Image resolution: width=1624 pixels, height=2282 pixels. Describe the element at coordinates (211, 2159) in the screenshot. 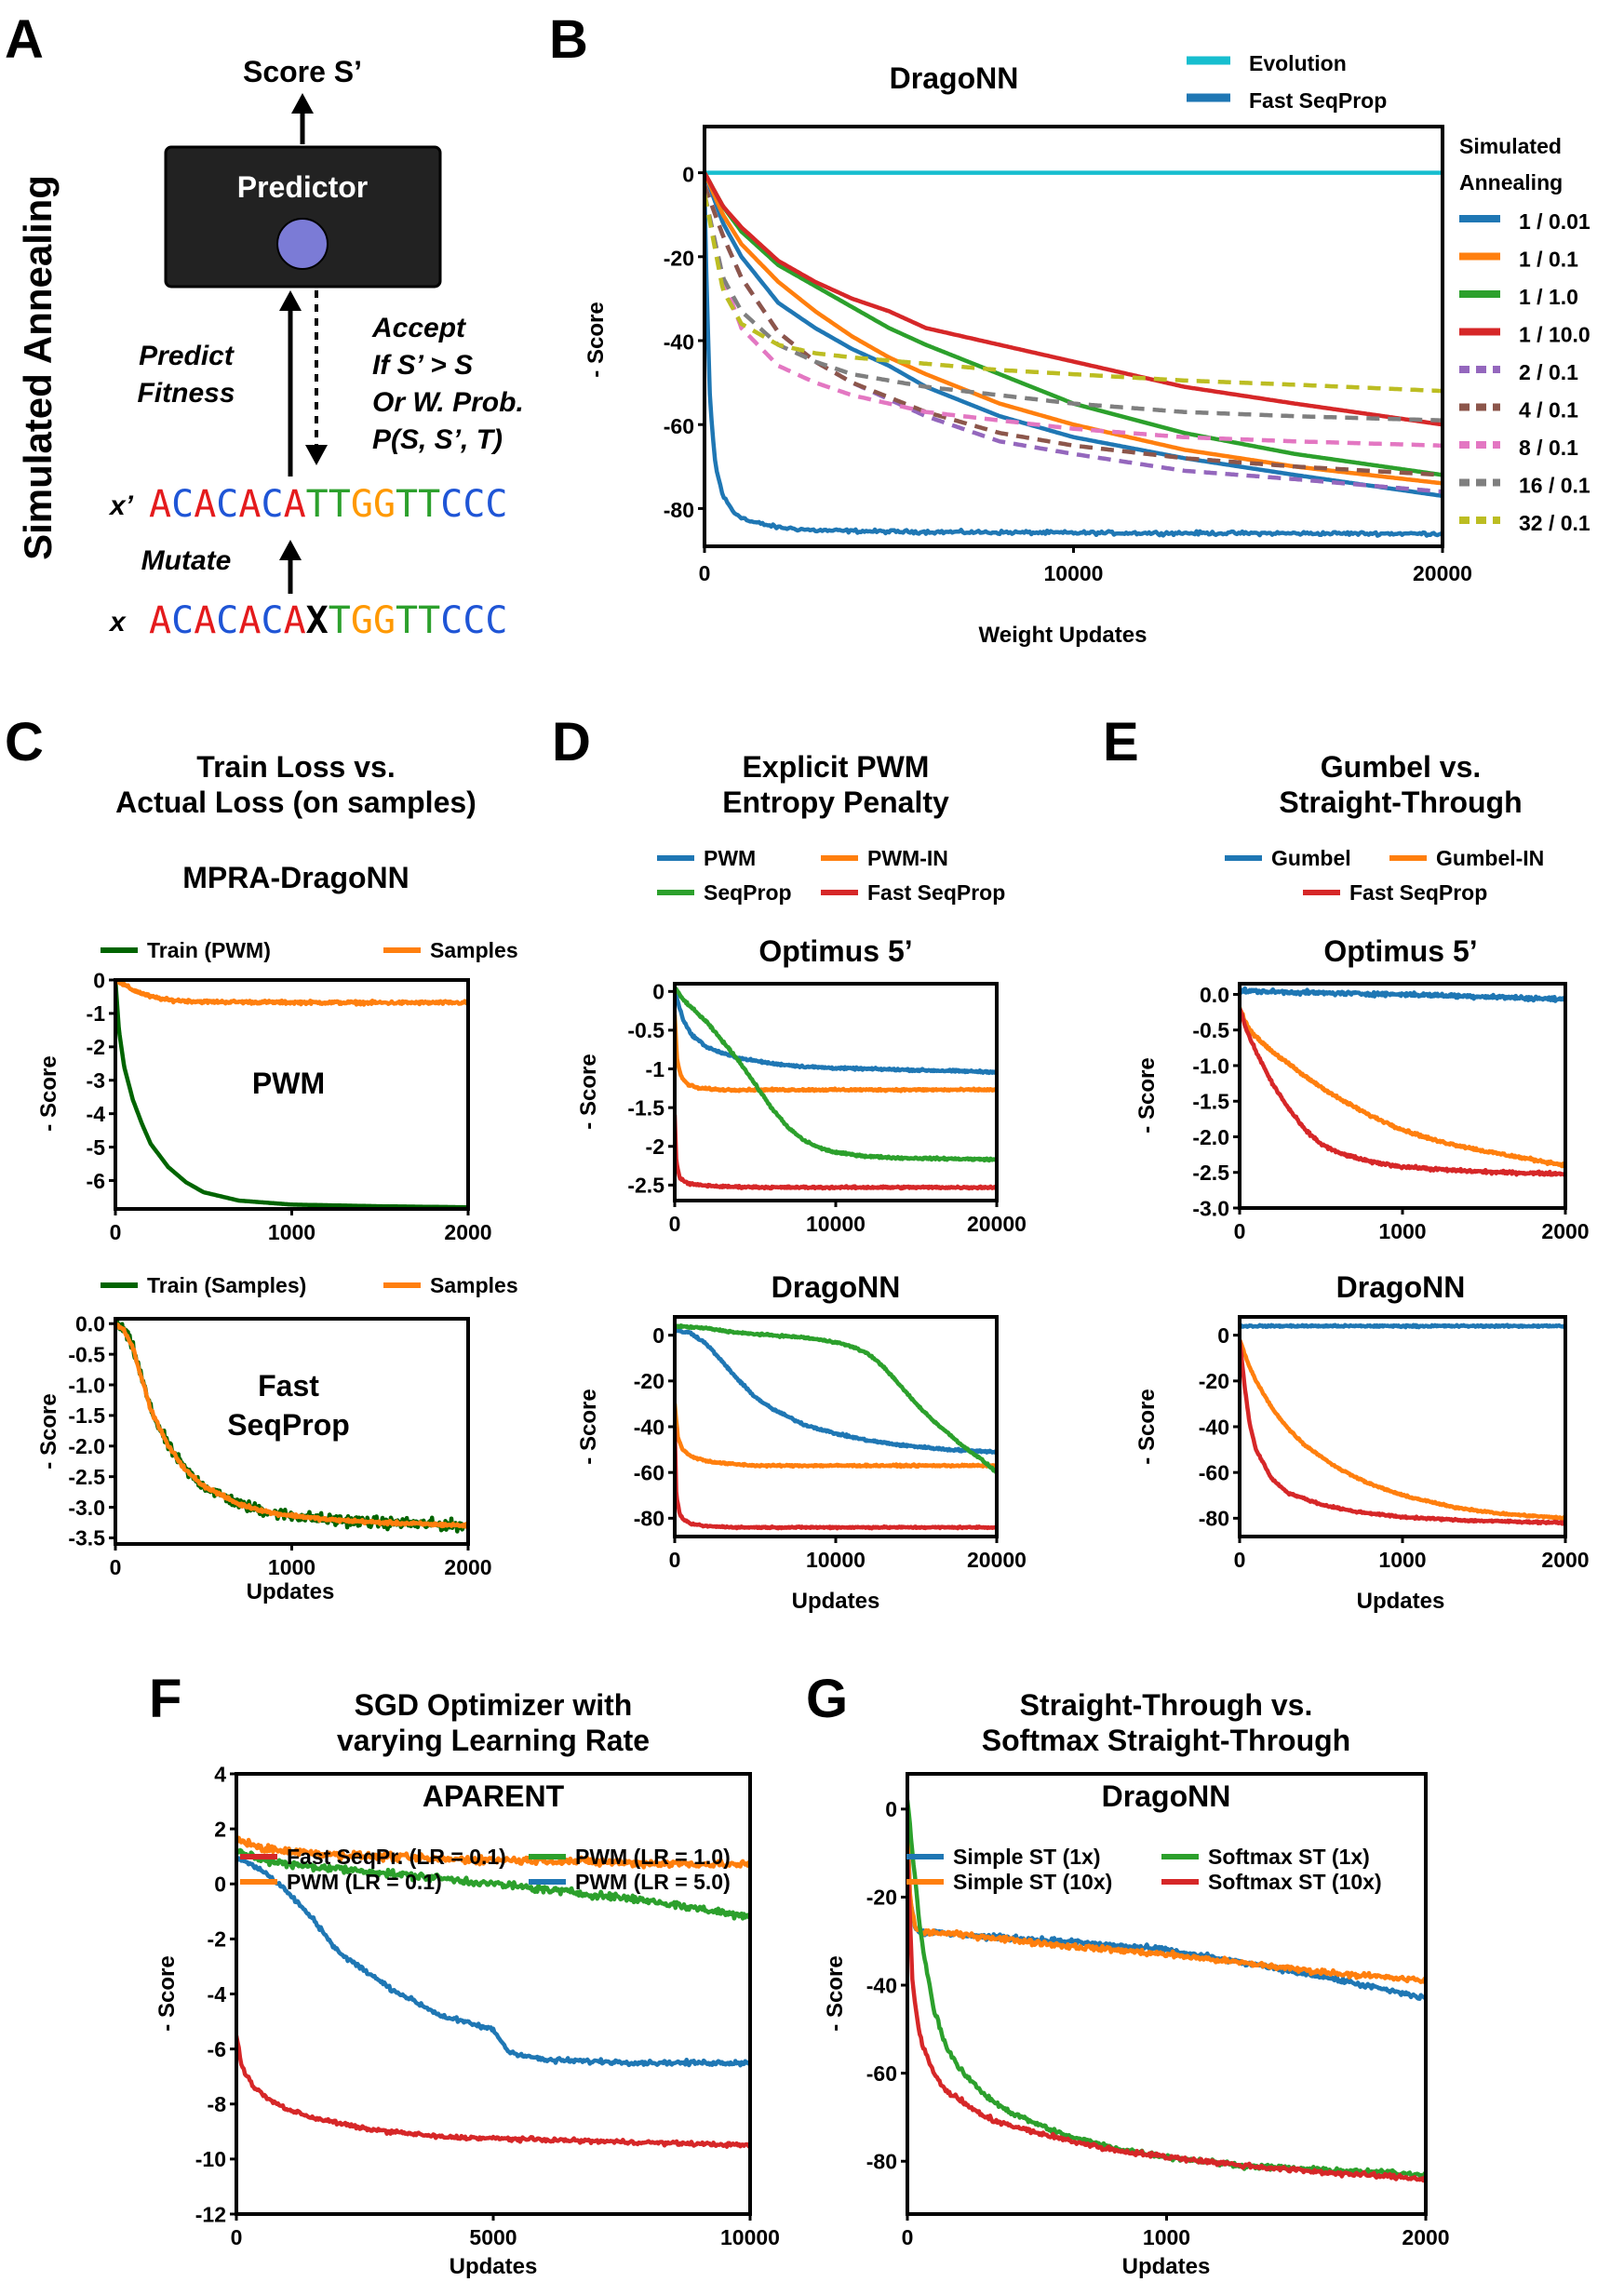

I see `y-tick-label: -10` at that location.